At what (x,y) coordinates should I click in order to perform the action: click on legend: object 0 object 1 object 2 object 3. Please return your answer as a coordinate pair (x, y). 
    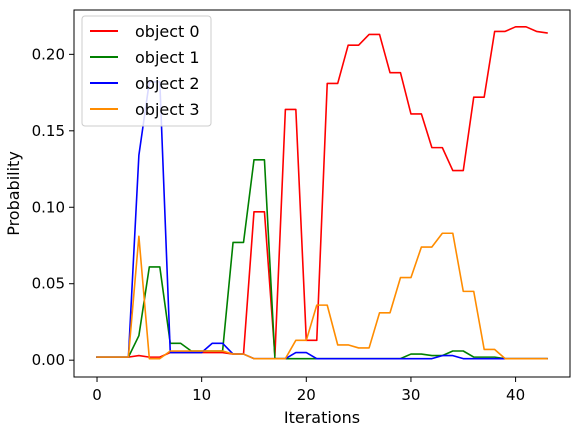
    Looking at the image, I should click on (146, 71).